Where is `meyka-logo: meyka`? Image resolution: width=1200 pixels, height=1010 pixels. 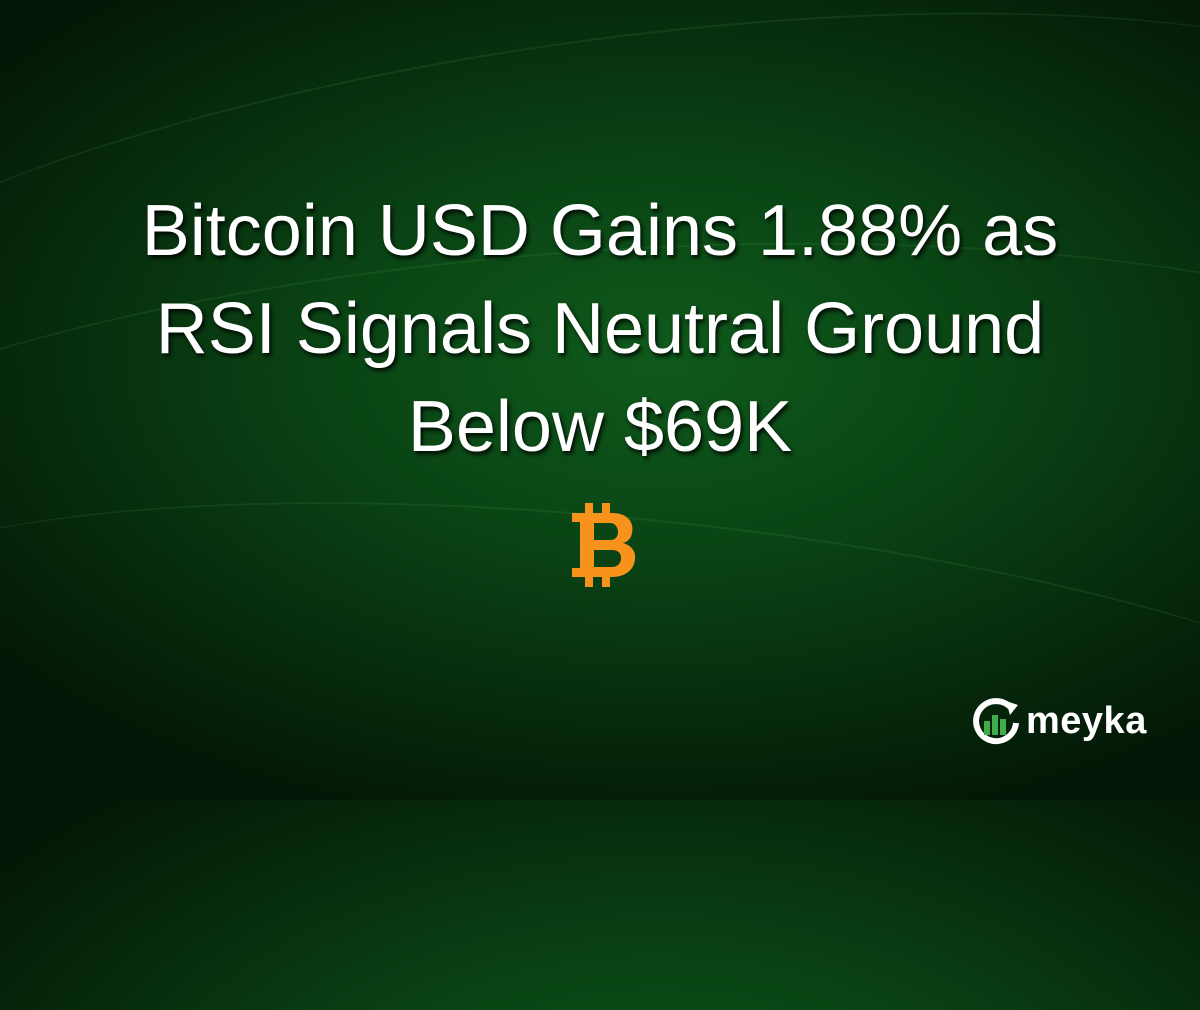 meyka-logo: meyka is located at coordinates (1059, 721).